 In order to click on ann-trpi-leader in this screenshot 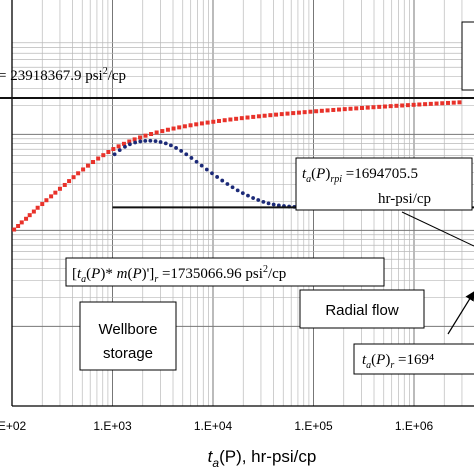, I will do `click(437, 229)`.